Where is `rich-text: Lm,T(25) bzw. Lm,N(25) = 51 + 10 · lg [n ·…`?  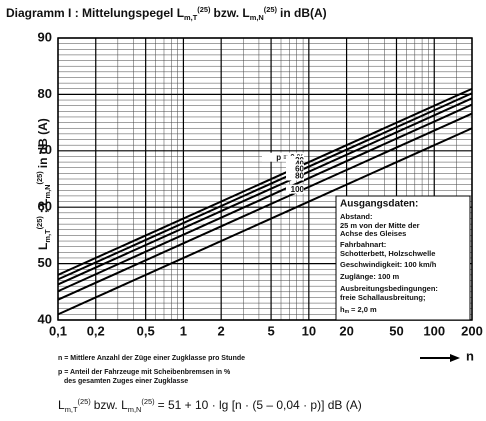
rich-text: Lm,T(25) bzw. Lm,N(25) = 51 + 10 · lg [n ·… is located at coordinates (210, 405).